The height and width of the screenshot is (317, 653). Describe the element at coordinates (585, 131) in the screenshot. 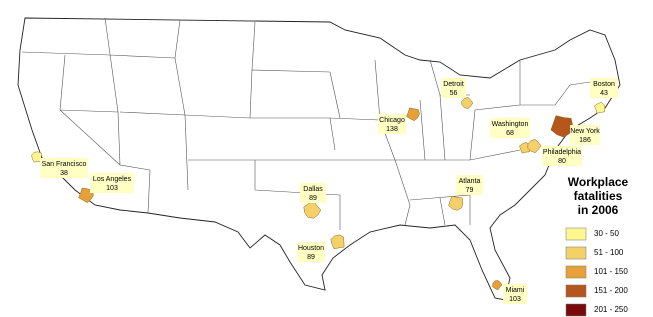

I see `city-name: New York` at that location.